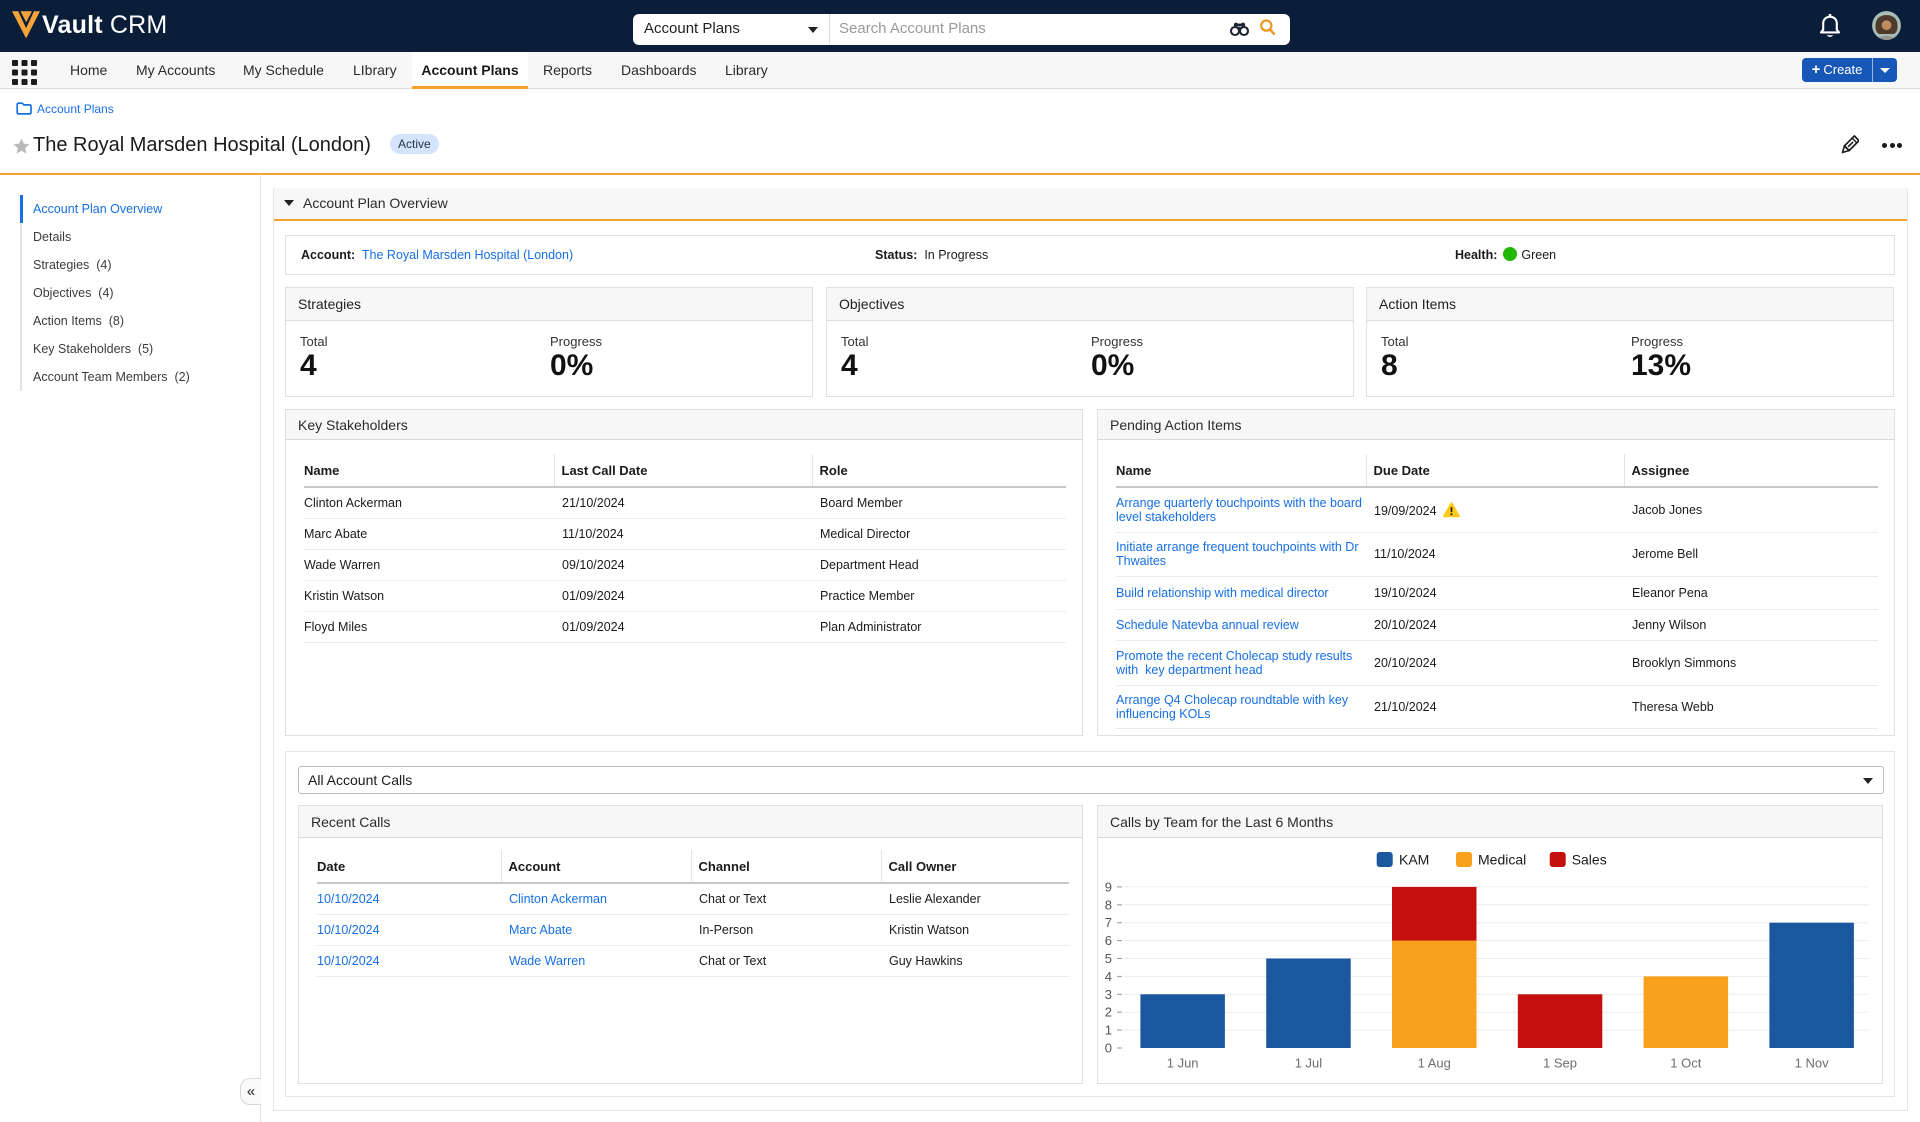 Image resolution: width=1920 pixels, height=1122 pixels. What do you see at coordinates (1560, 1063) in the screenshot?
I see `svg-text: 1 Sep` at bounding box center [1560, 1063].